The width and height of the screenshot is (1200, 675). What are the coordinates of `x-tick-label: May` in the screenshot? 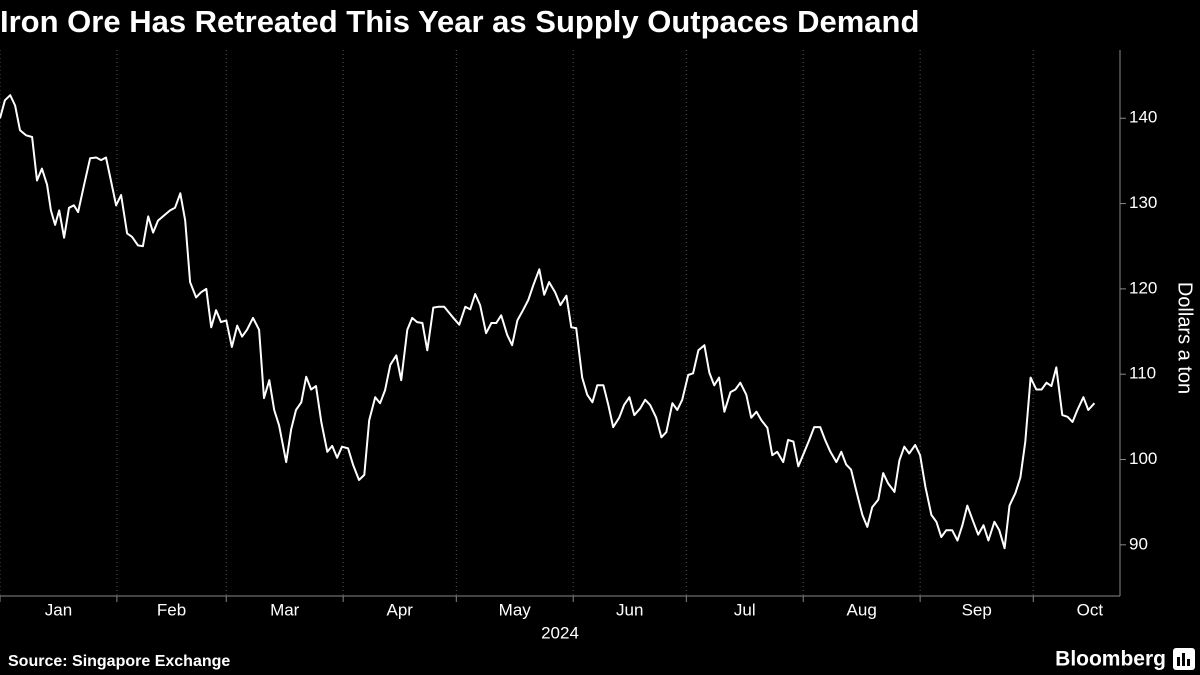 It's located at (515, 609).